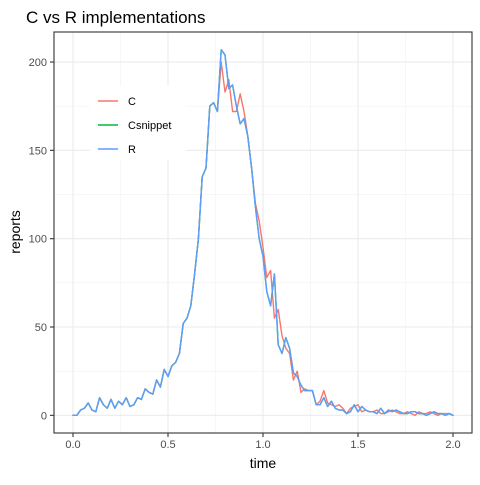 This screenshot has width=480, height=485. What do you see at coordinates (38, 240) in the screenshot?
I see `y-tick-label: 100` at bounding box center [38, 240].